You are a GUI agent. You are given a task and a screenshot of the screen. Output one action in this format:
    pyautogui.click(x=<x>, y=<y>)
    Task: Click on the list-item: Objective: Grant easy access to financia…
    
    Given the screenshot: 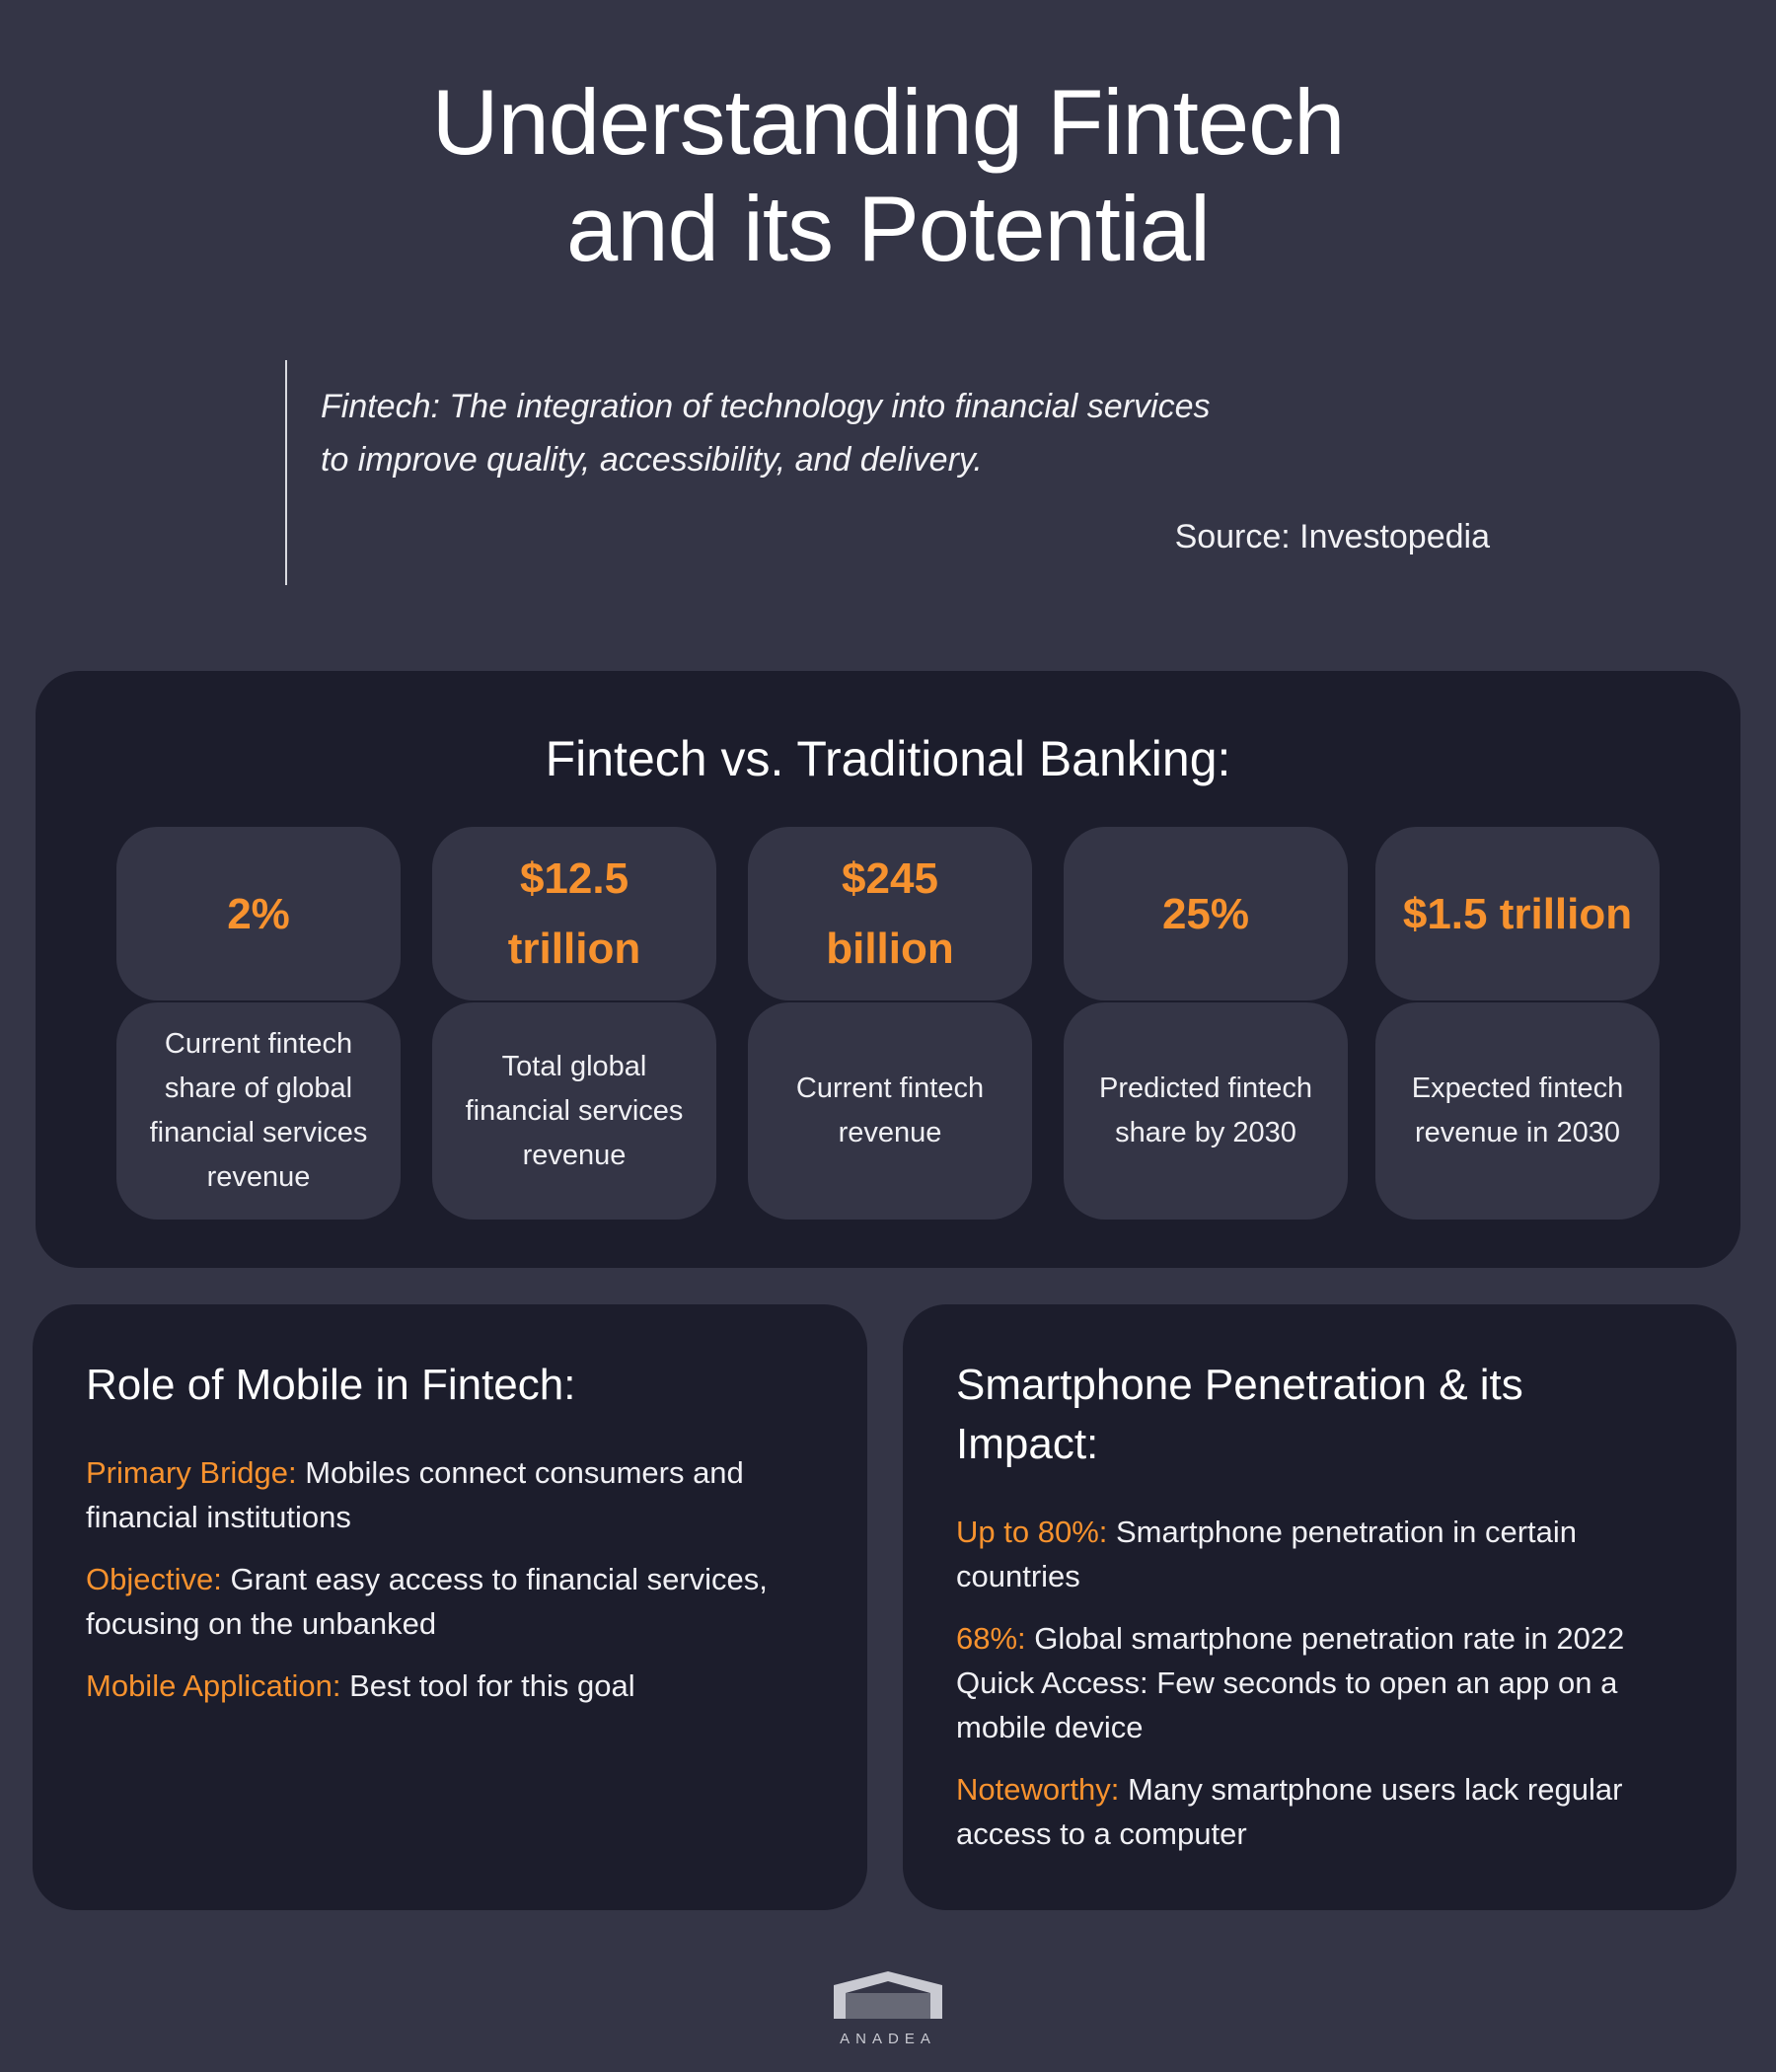 What is the action you would take?
    pyautogui.click(x=456, y=1602)
    